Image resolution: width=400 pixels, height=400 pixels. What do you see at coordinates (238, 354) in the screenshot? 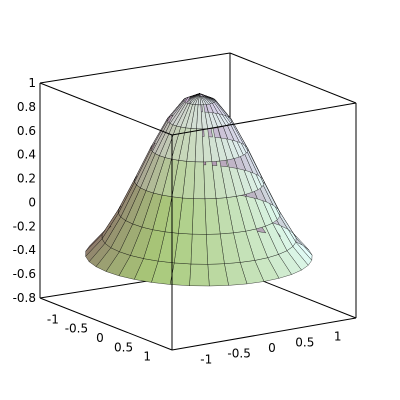
I see `y-tick-label: -0.5` at bounding box center [238, 354].